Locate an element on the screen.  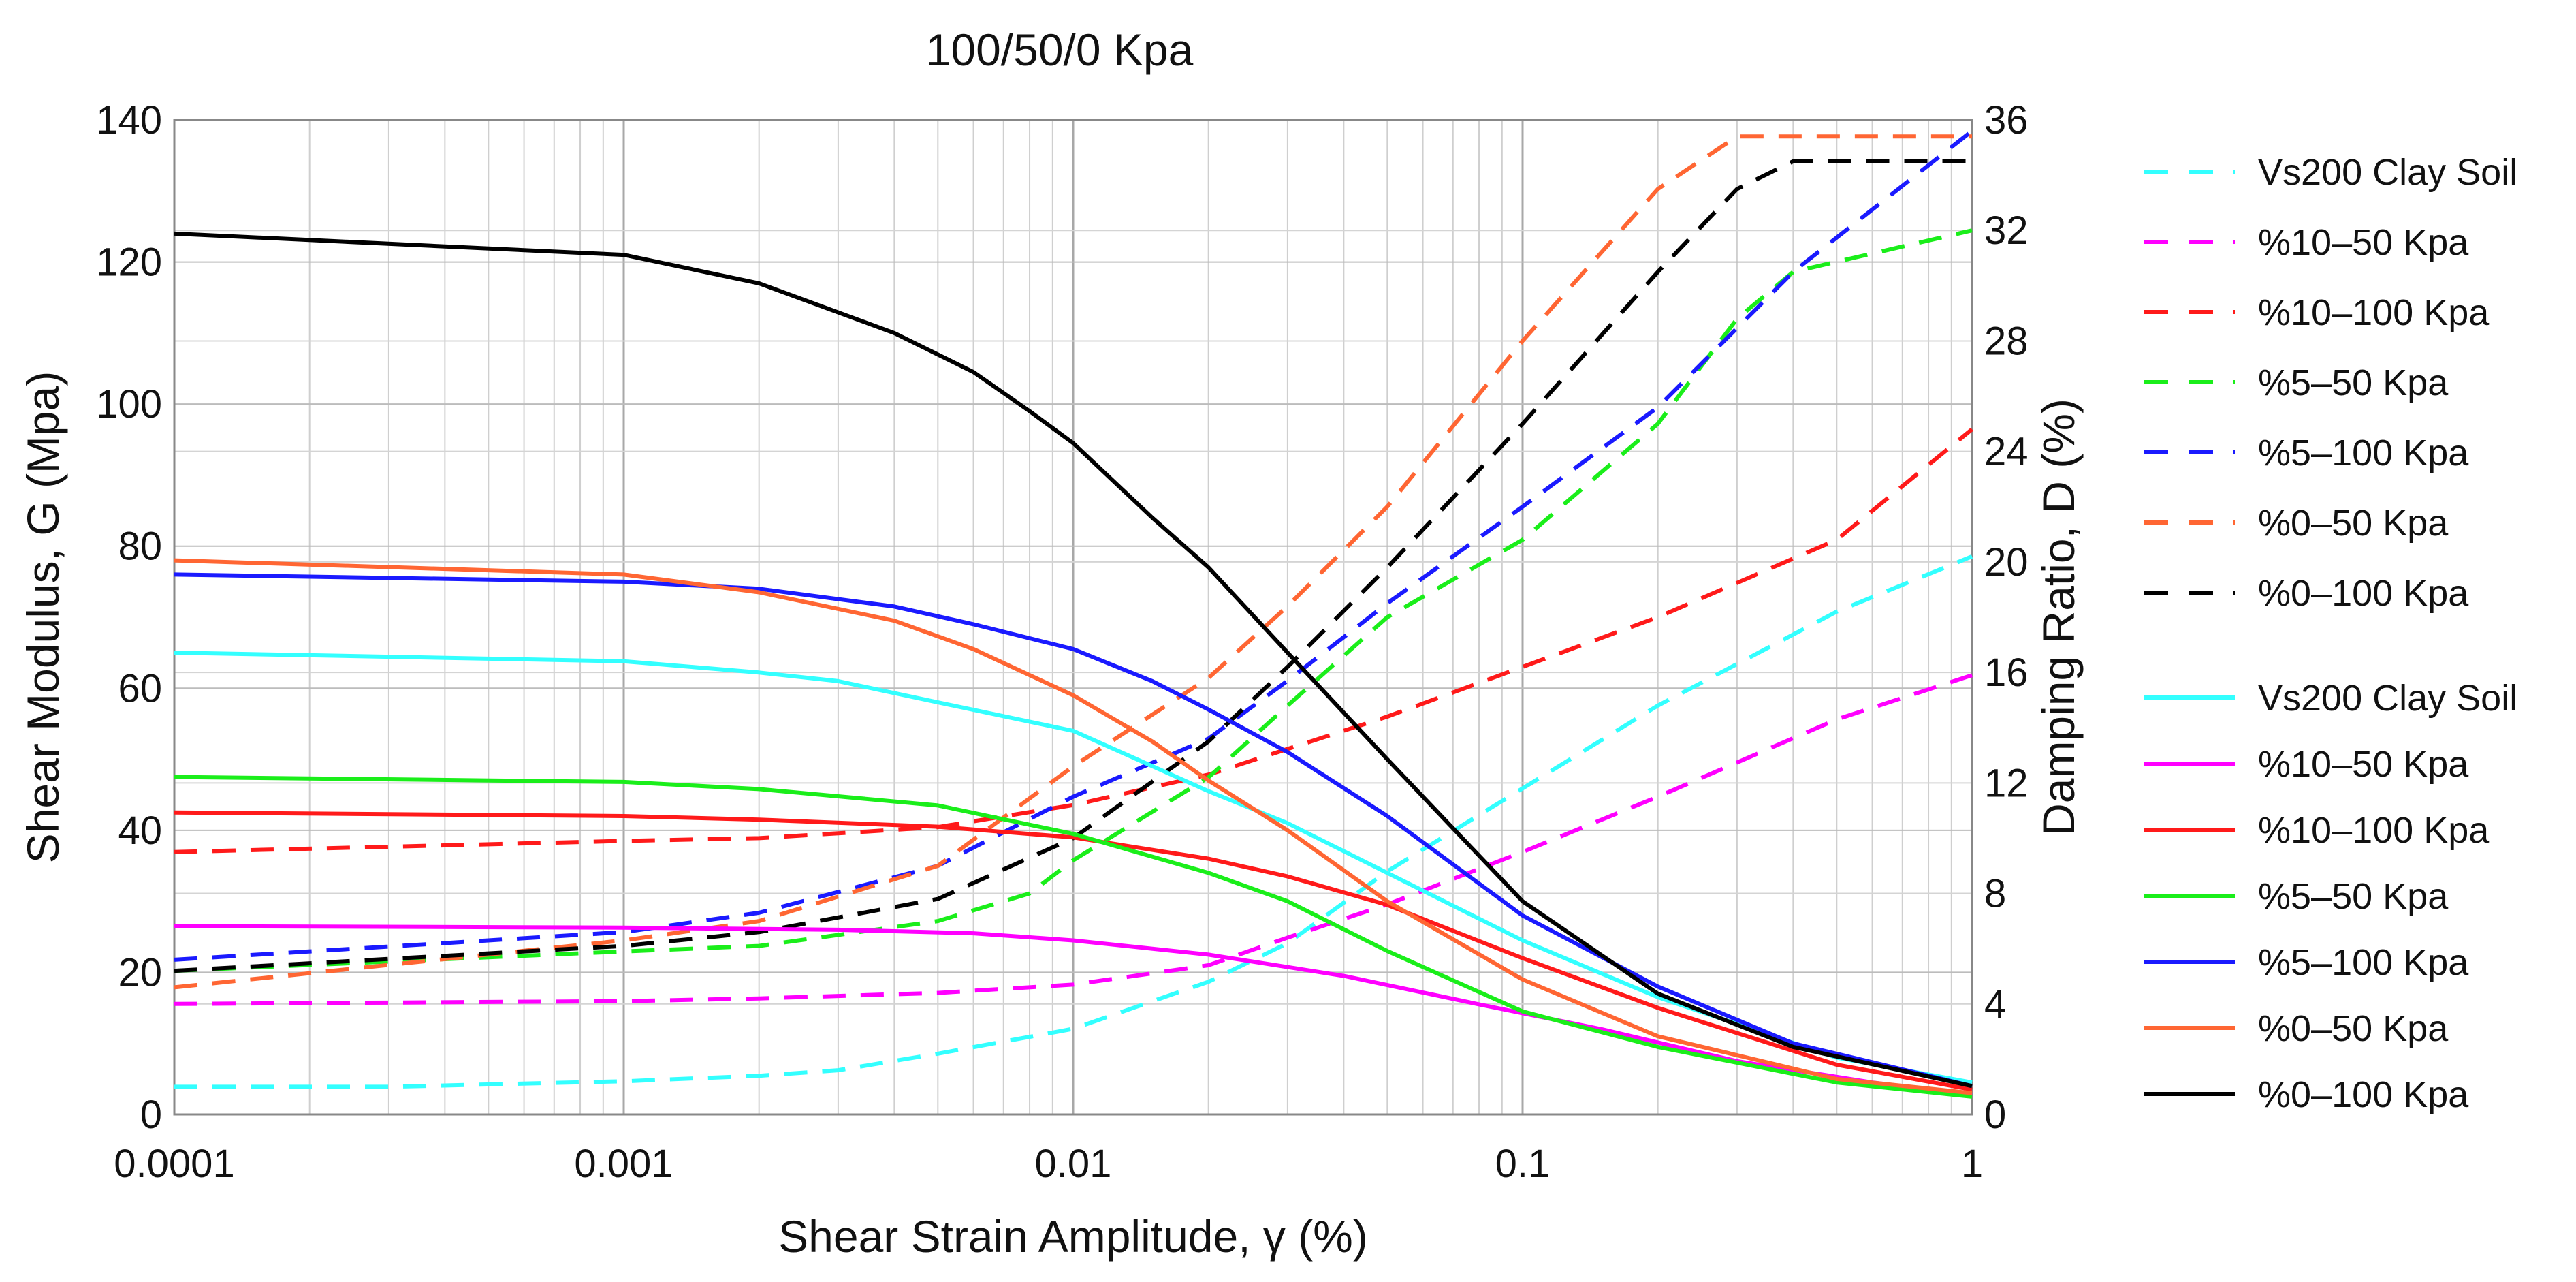
y-tick-label: 80 is located at coordinates (140, 547).